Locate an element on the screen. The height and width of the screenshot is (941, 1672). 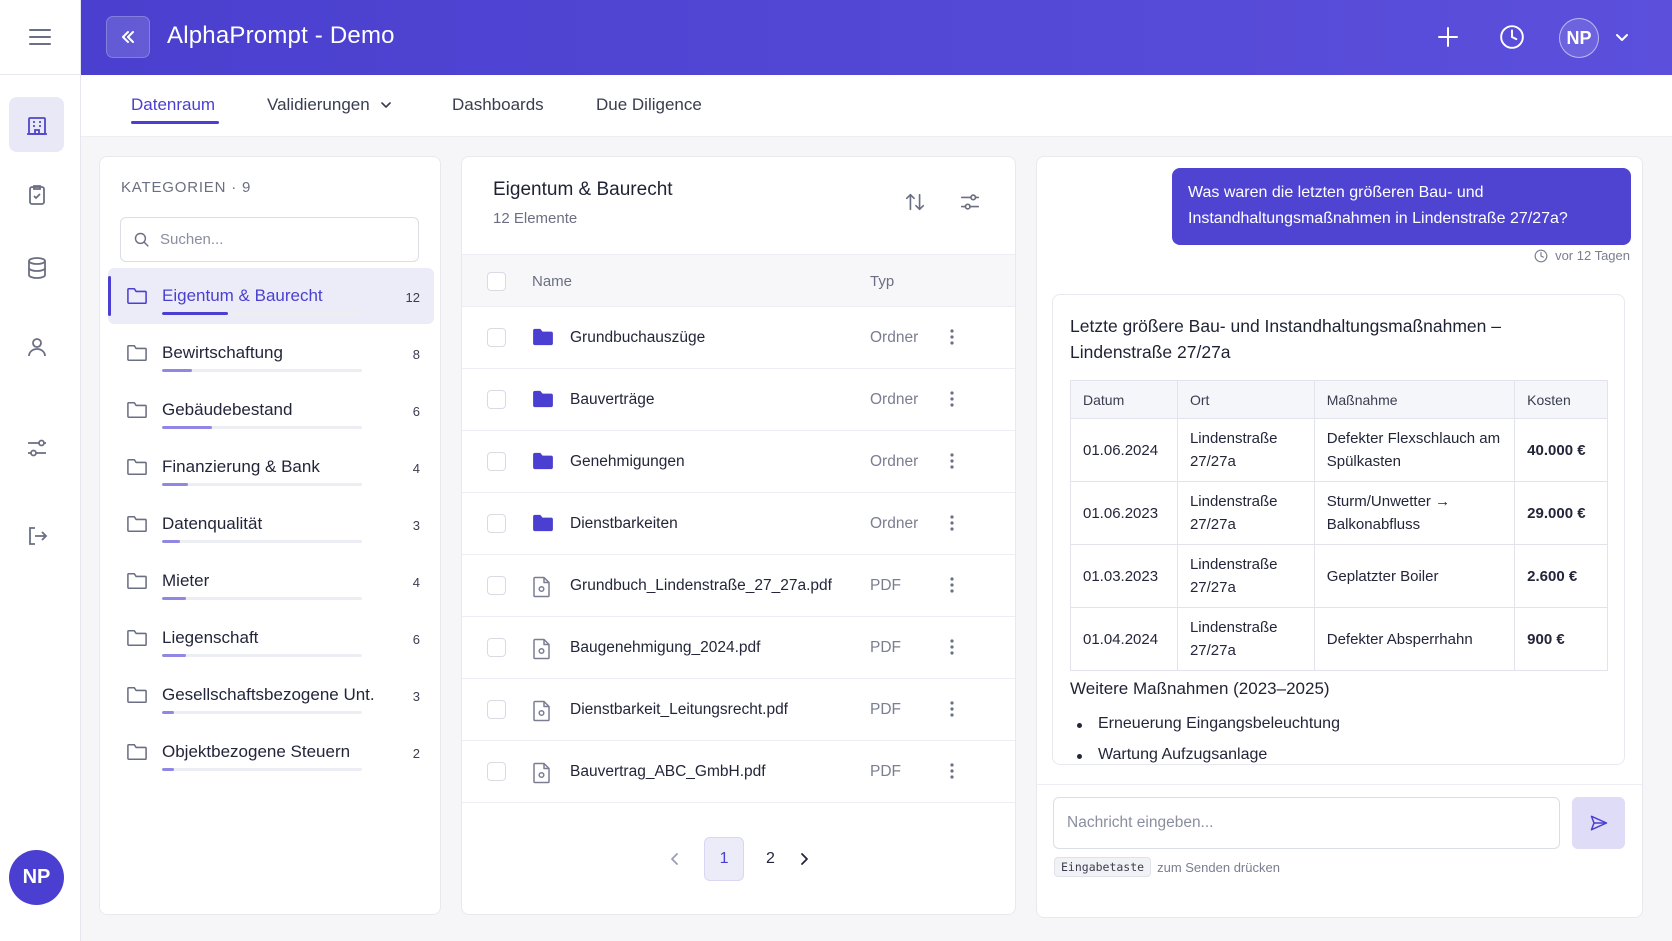
rail-user-button is located at coordinates (36, 346).